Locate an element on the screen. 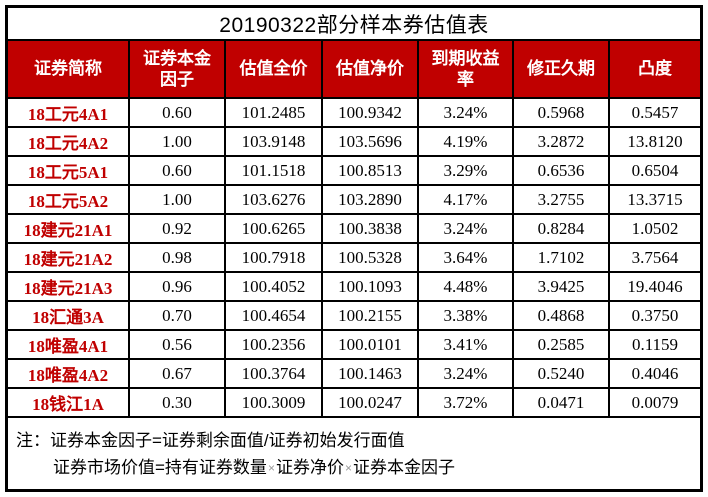 Image resolution: width=708 pixels, height=497 pixels. cell-net-price: 100.5328 is located at coordinates (371, 257).